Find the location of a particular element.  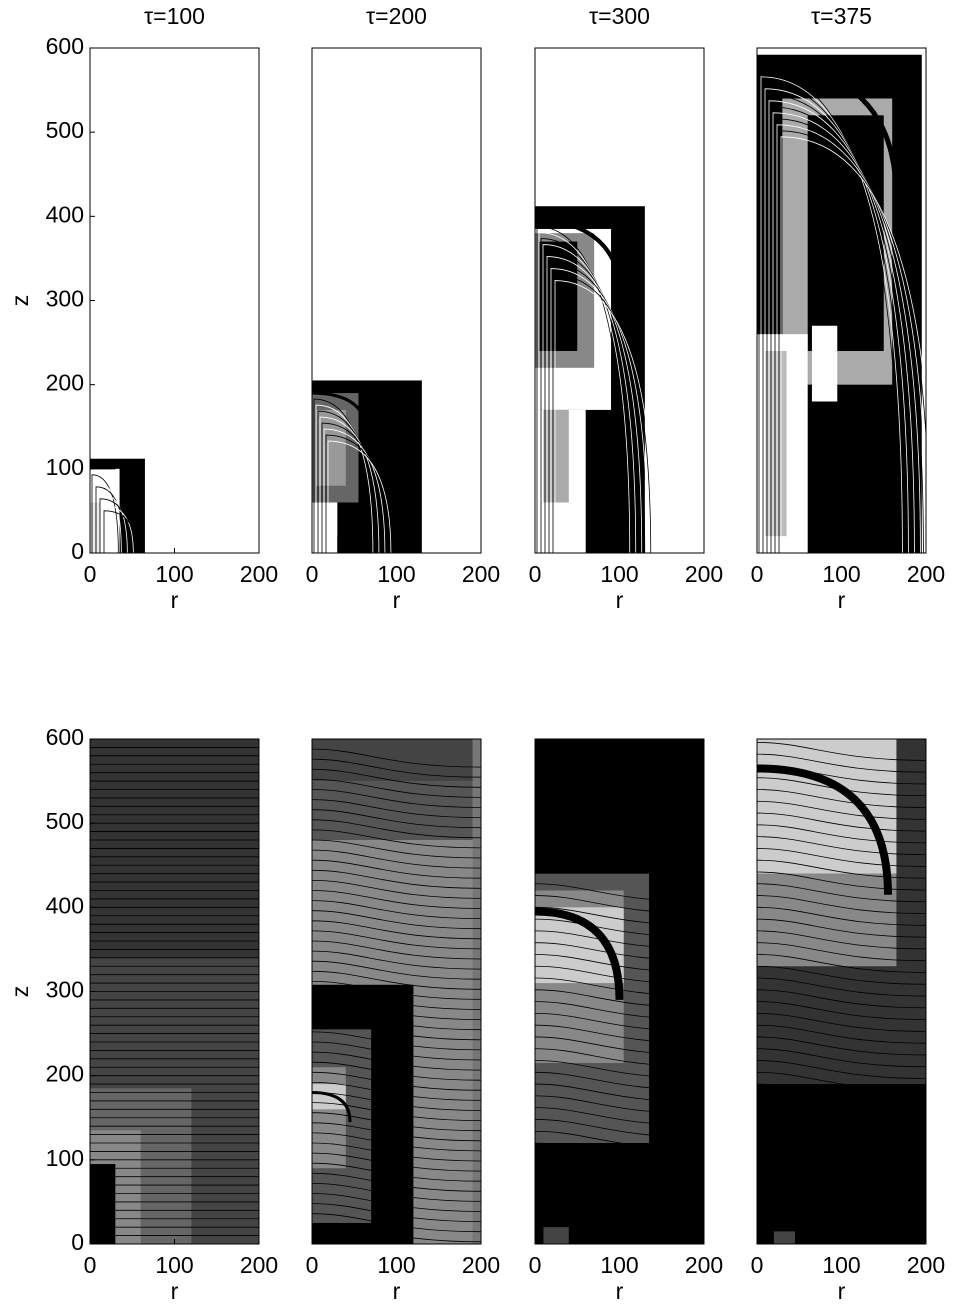

panel: τ=200 0 100 200 r is located at coordinates (403, 308).